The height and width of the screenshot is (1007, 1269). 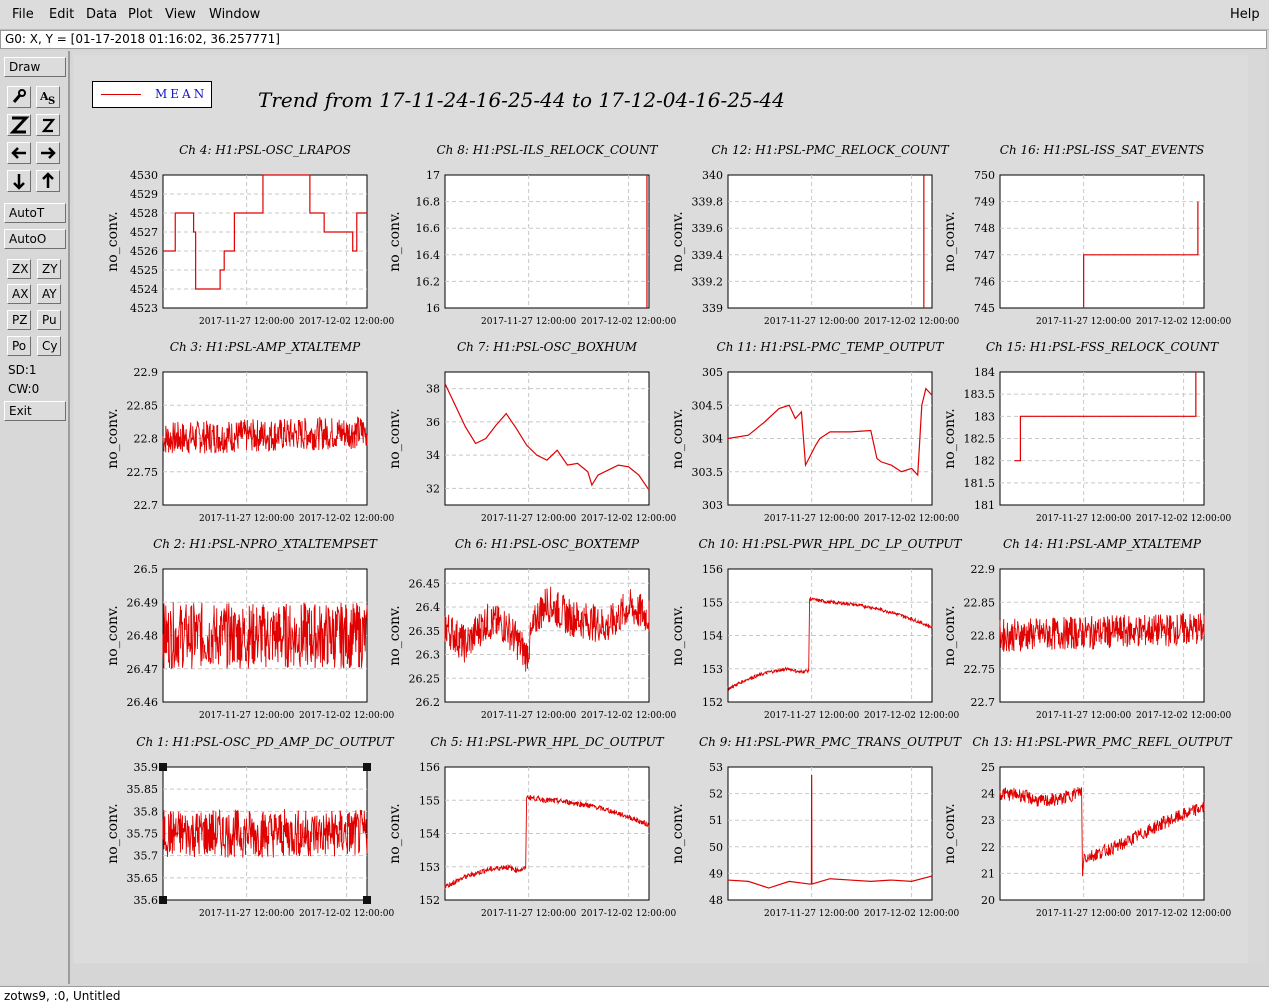 What do you see at coordinates (48, 125) in the screenshot?
I see `zoom-small-icon` at bounding box center [48, 125].